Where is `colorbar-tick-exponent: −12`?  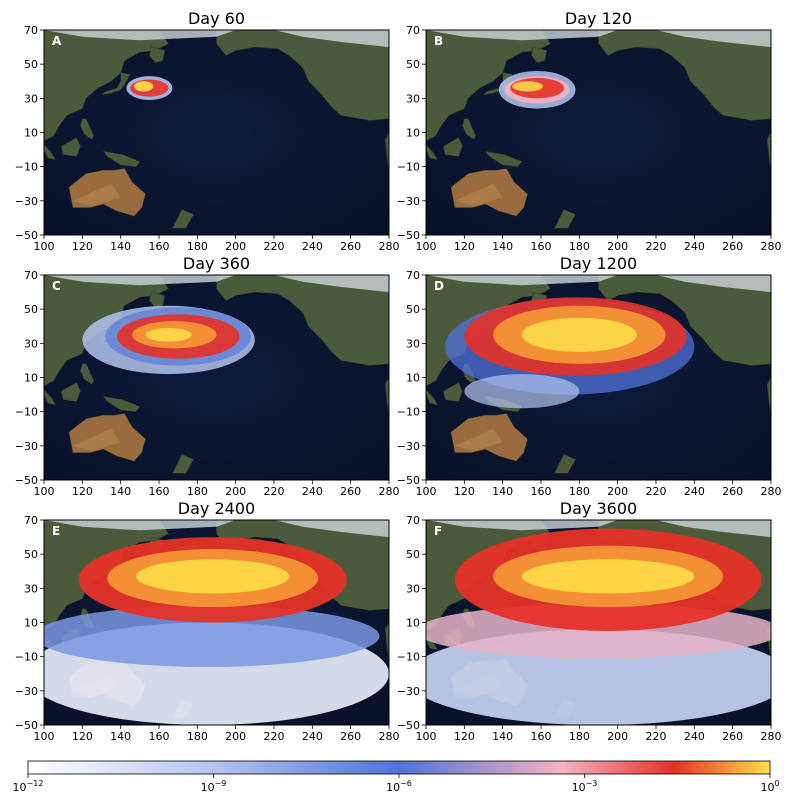 colorbar-tick-exponent: −12 is located at coordinates (35, 783).